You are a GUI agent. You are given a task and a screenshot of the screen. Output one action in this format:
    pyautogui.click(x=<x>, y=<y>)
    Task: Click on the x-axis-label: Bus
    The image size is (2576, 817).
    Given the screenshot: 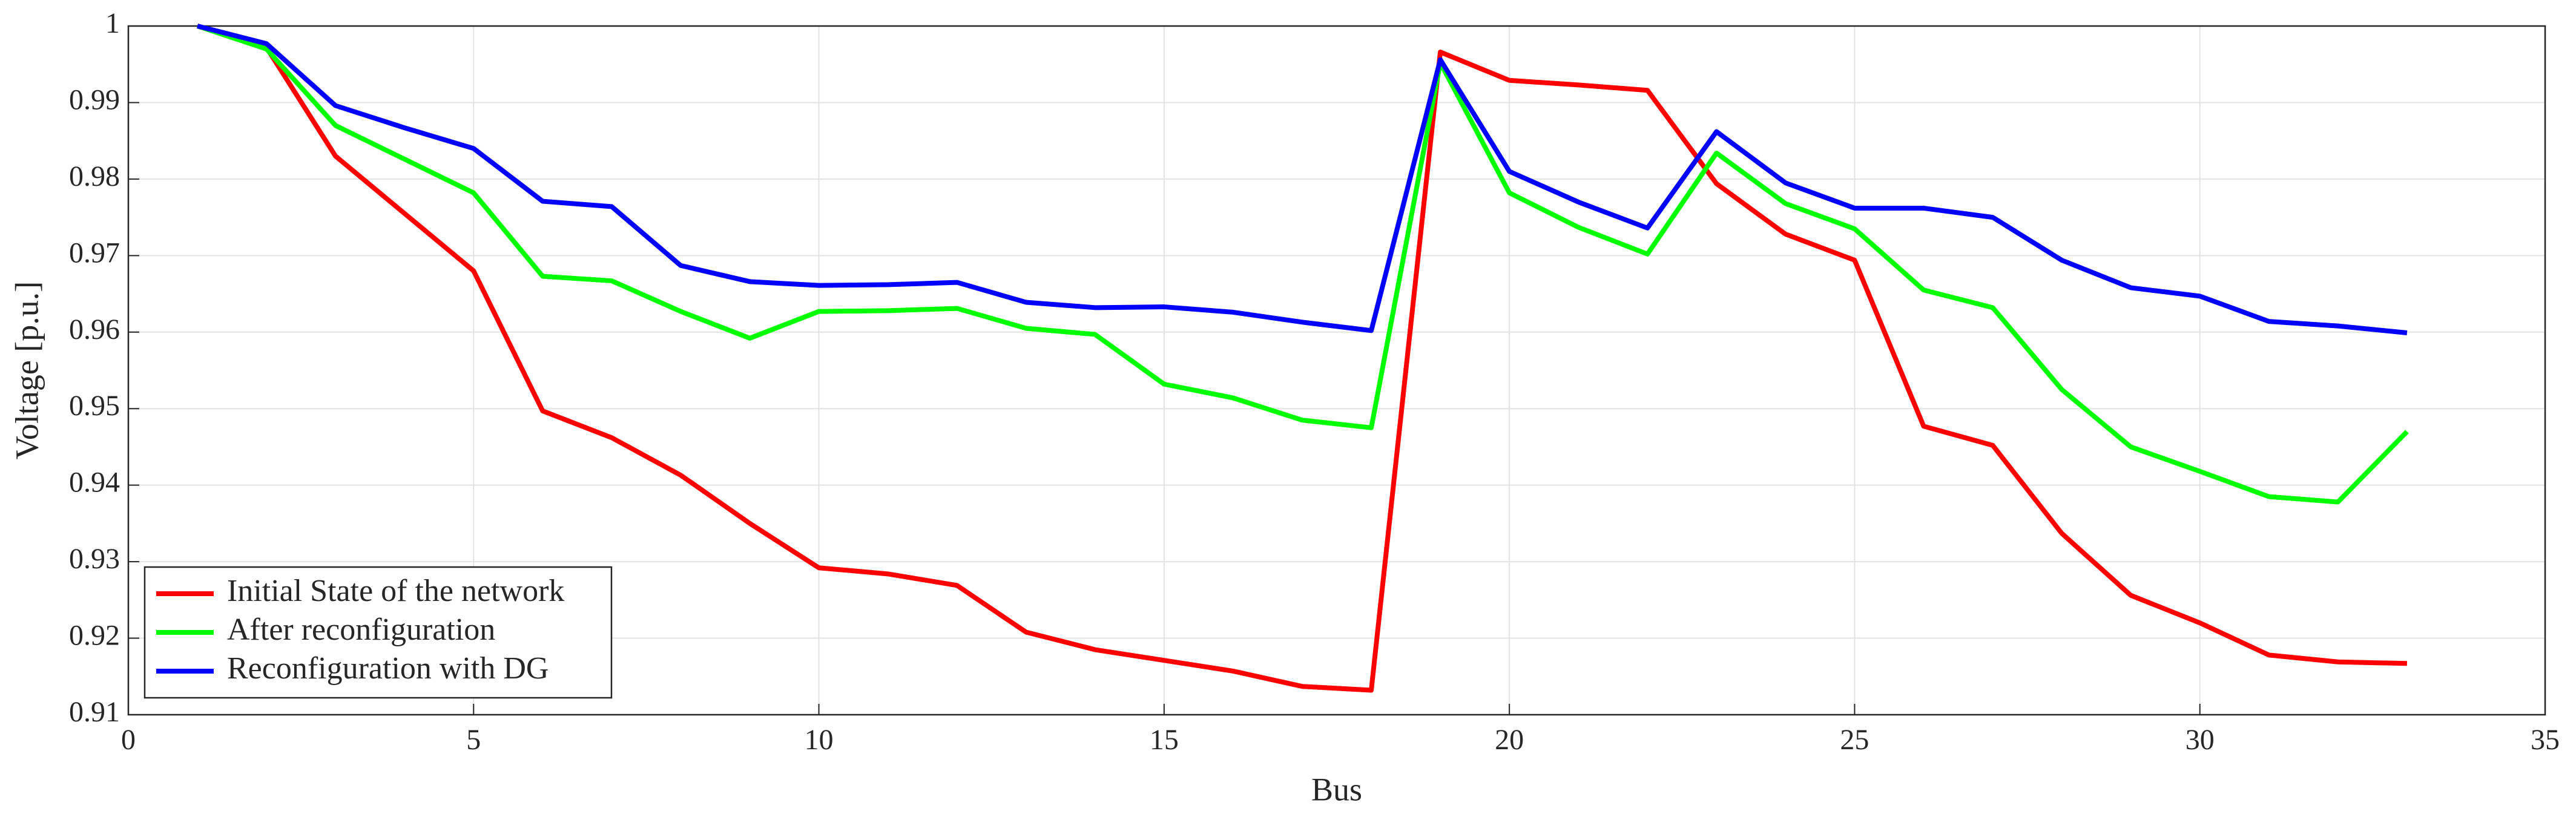 What is the action you would take?
    pyautogui.click(x=1336, y=789)
    